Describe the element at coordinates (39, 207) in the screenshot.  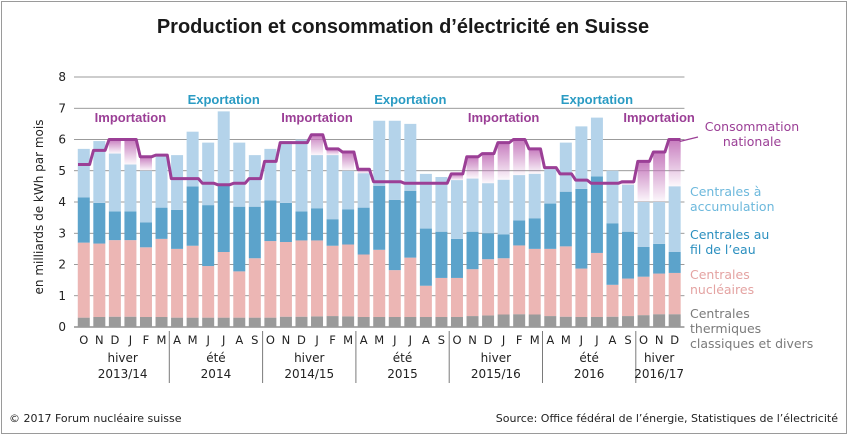
I see `y-axis-label: en milliards de kWh par mois` at that location.